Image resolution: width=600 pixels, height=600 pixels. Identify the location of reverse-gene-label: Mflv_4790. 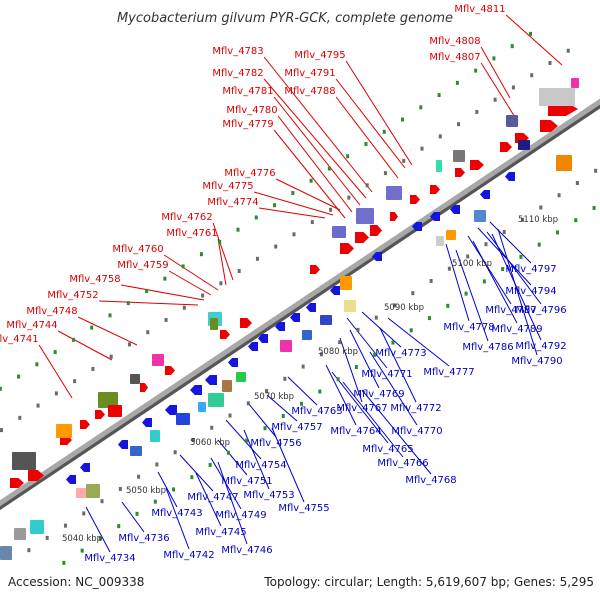
(536, 361).